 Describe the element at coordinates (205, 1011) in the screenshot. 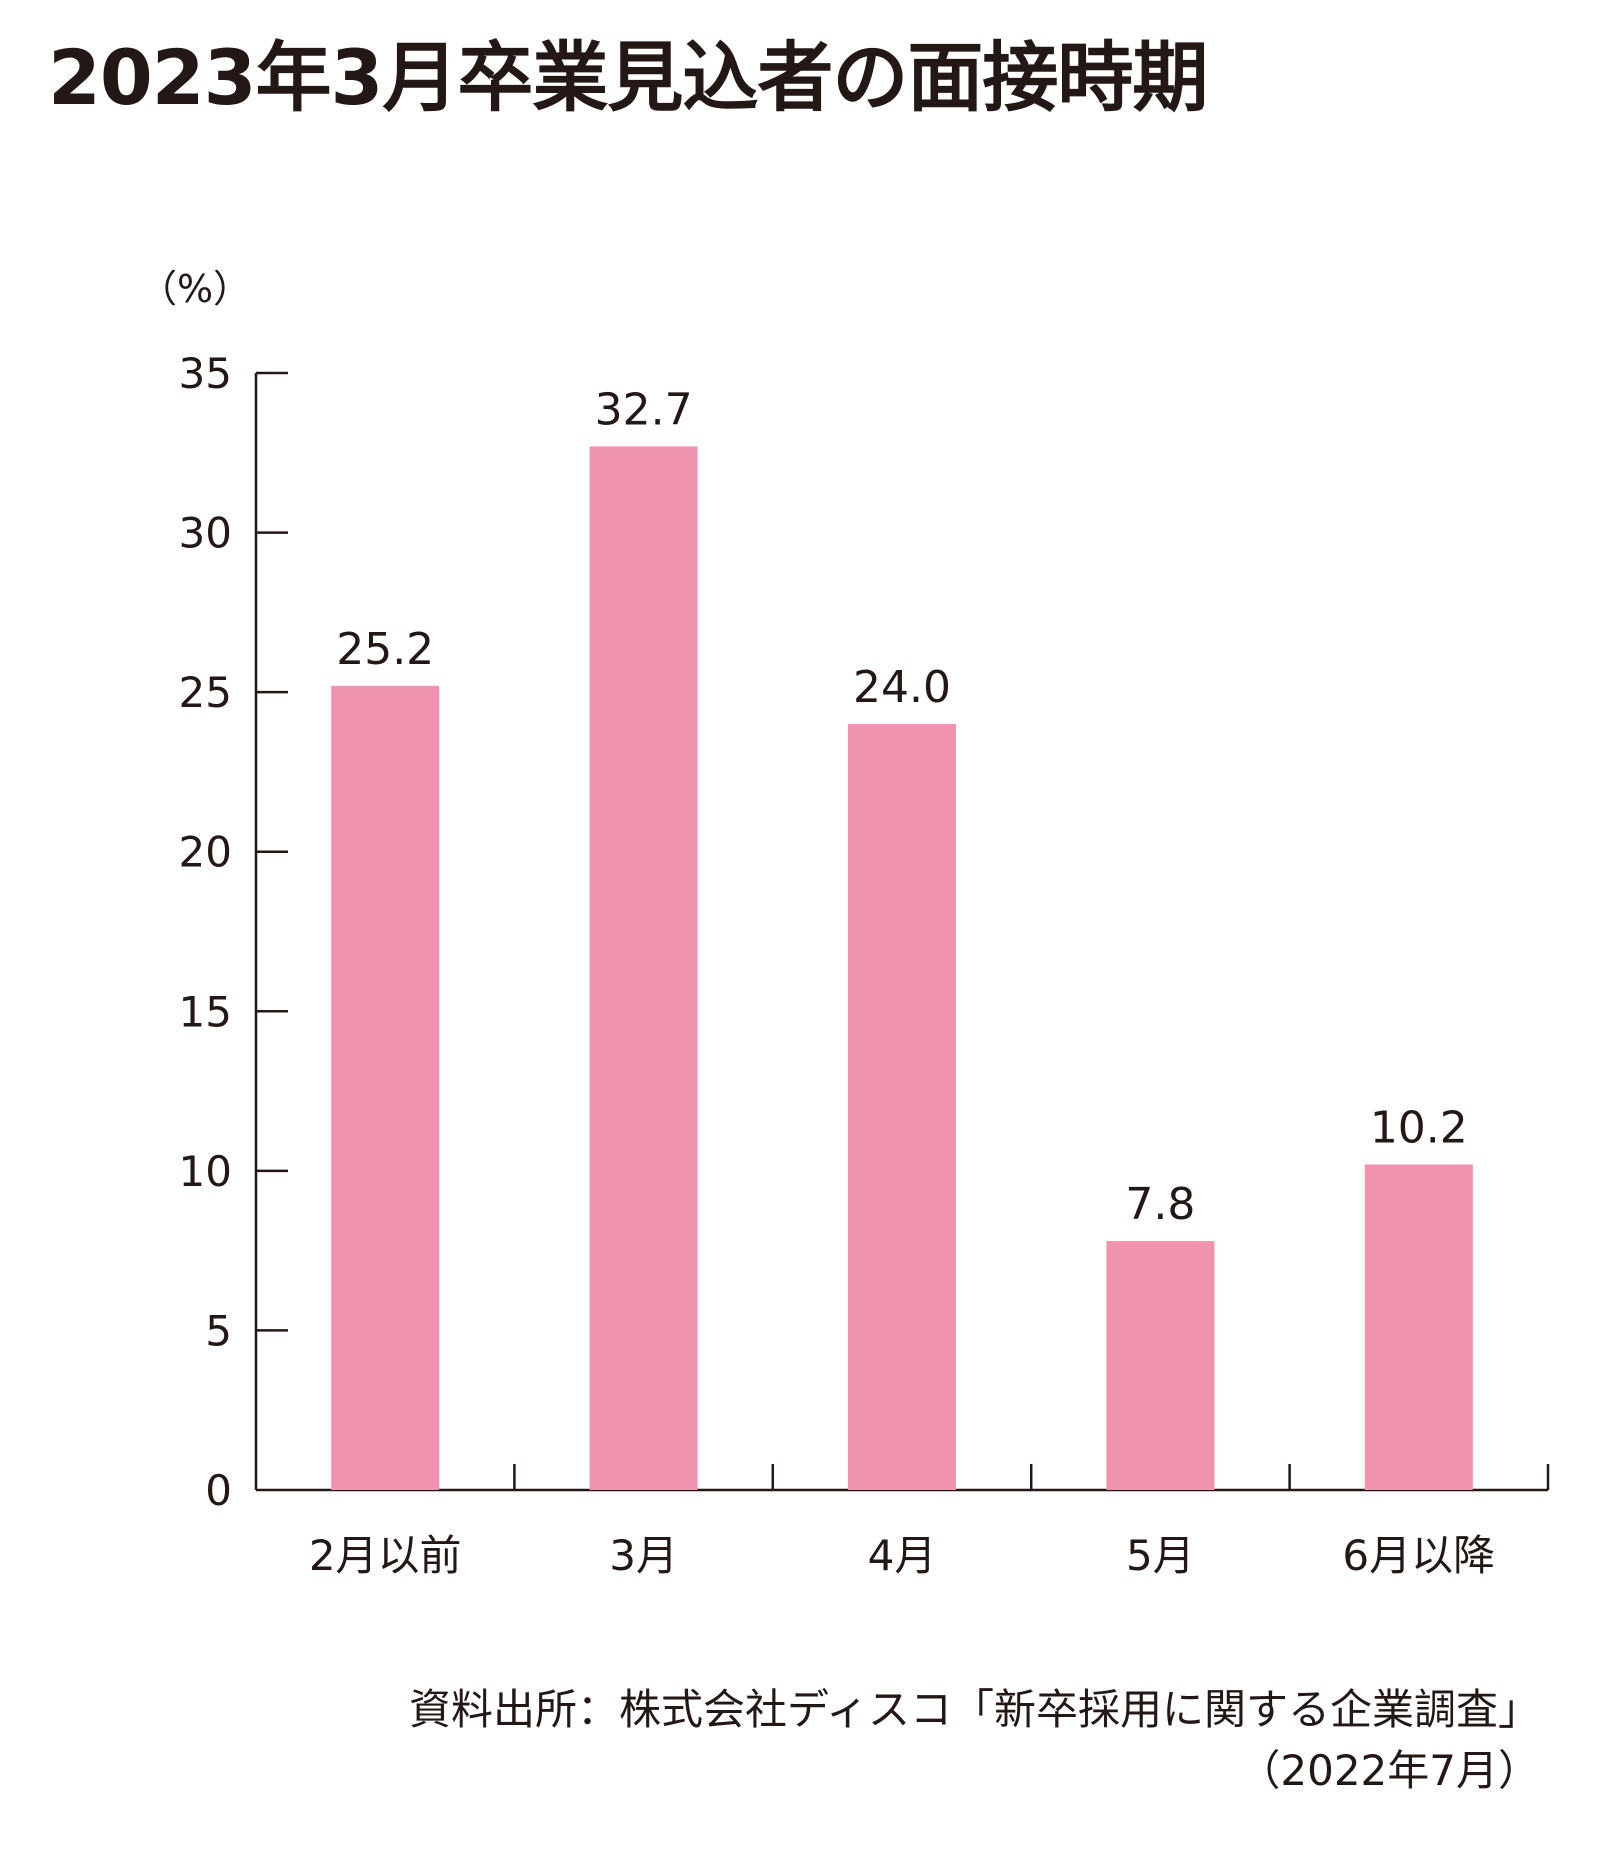

I see `y-tick-label: 15` at that location.